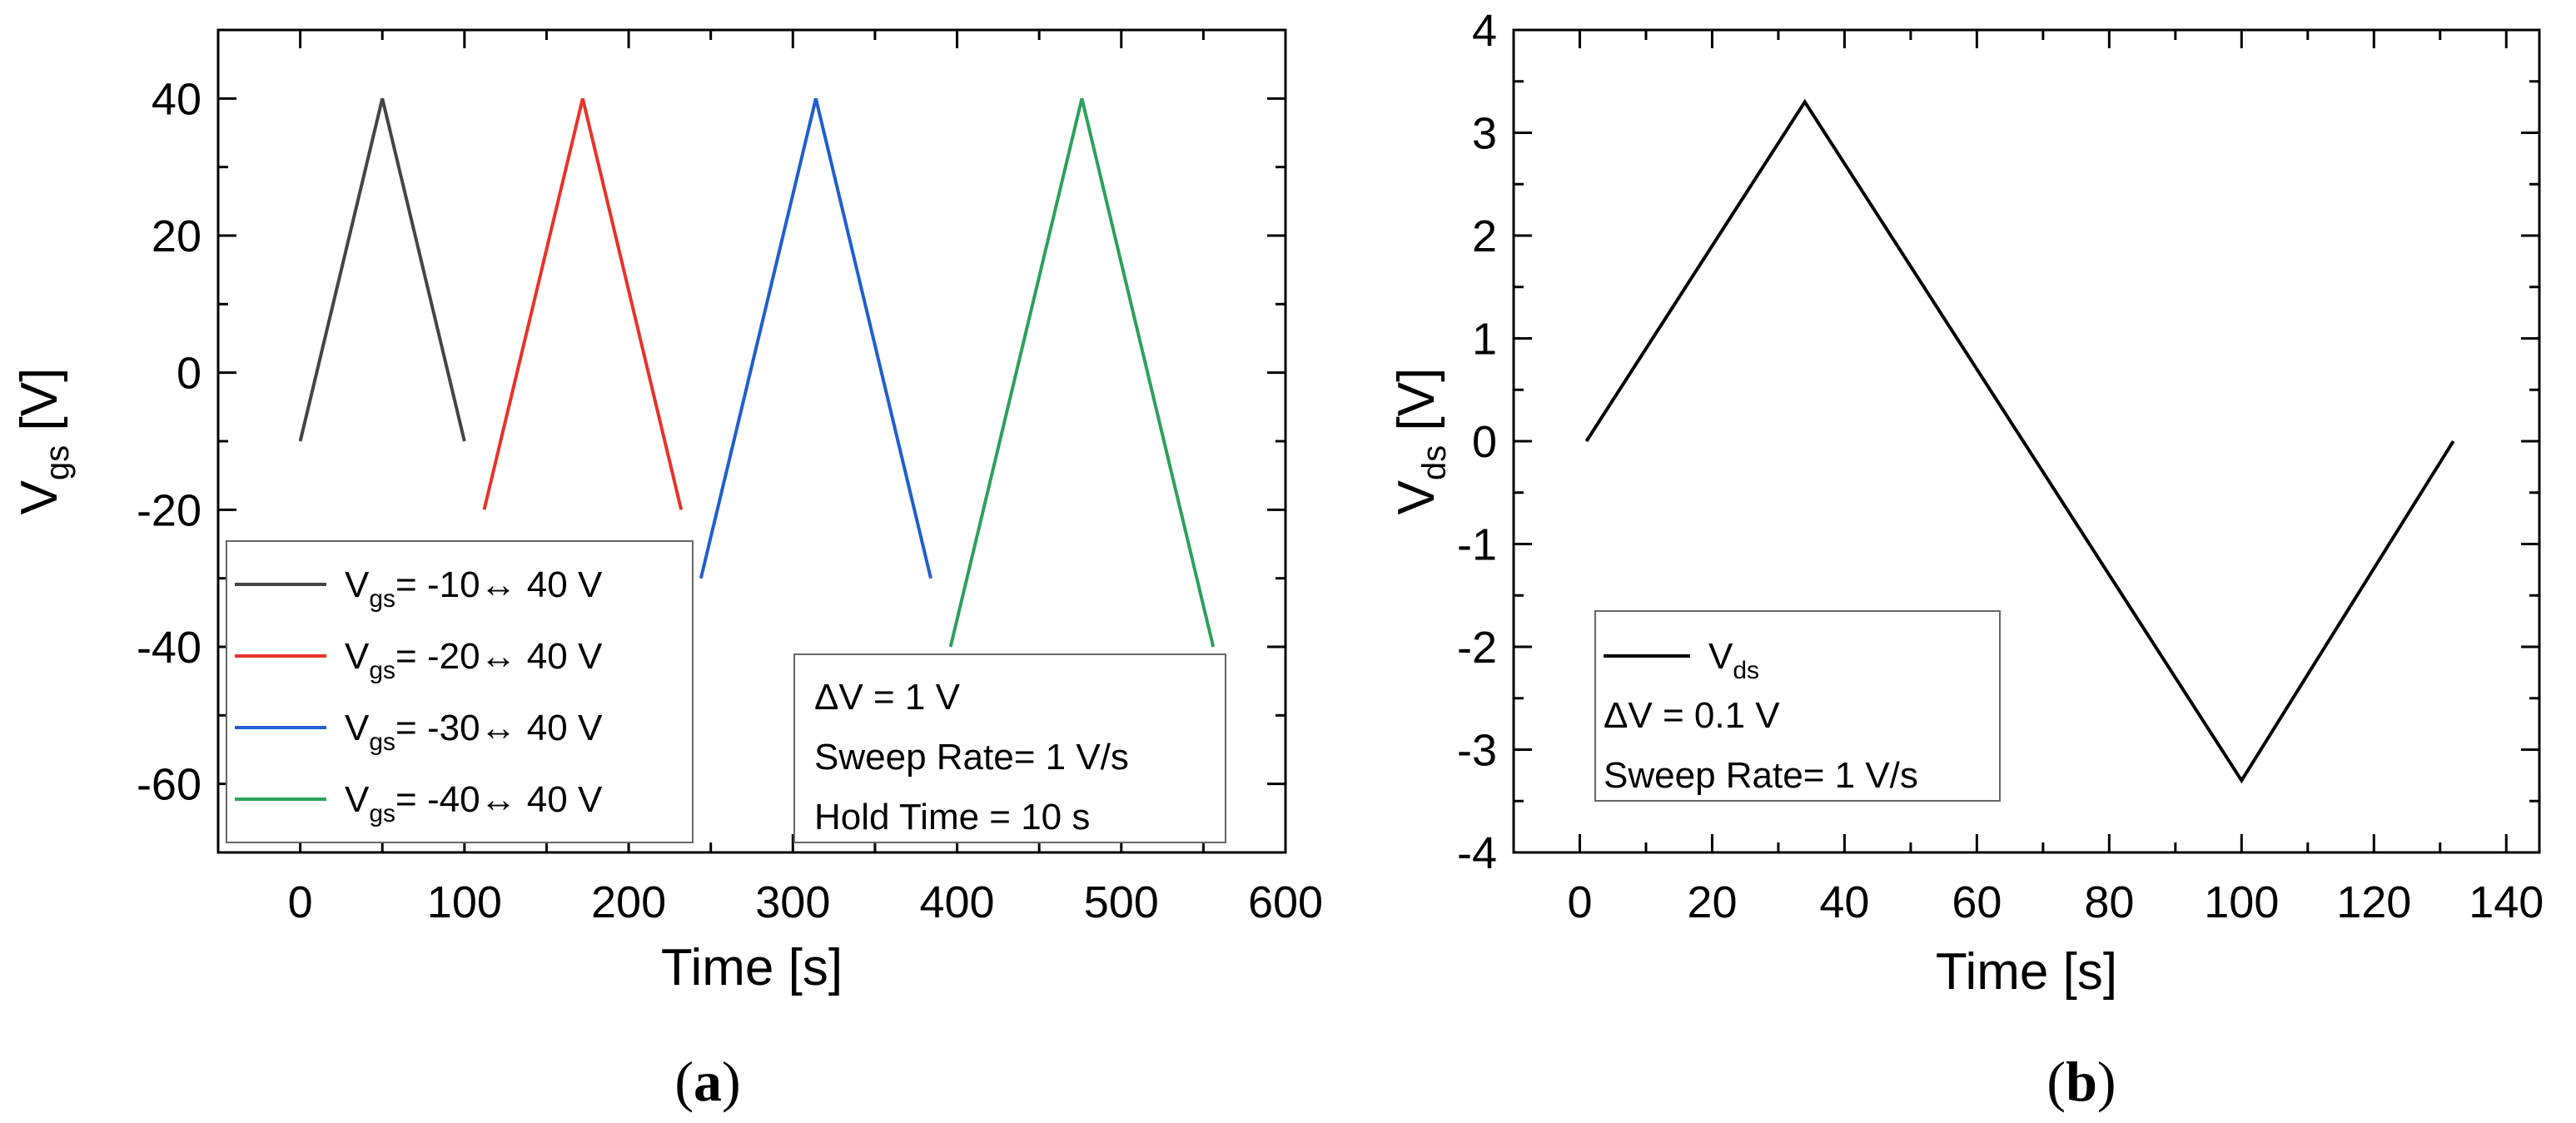 The height and width of the screenshot is (1123, 2576). Describe the element at coordinates (1712, 902) in the screenshot. I see `x-tick-label: 20` at that location.